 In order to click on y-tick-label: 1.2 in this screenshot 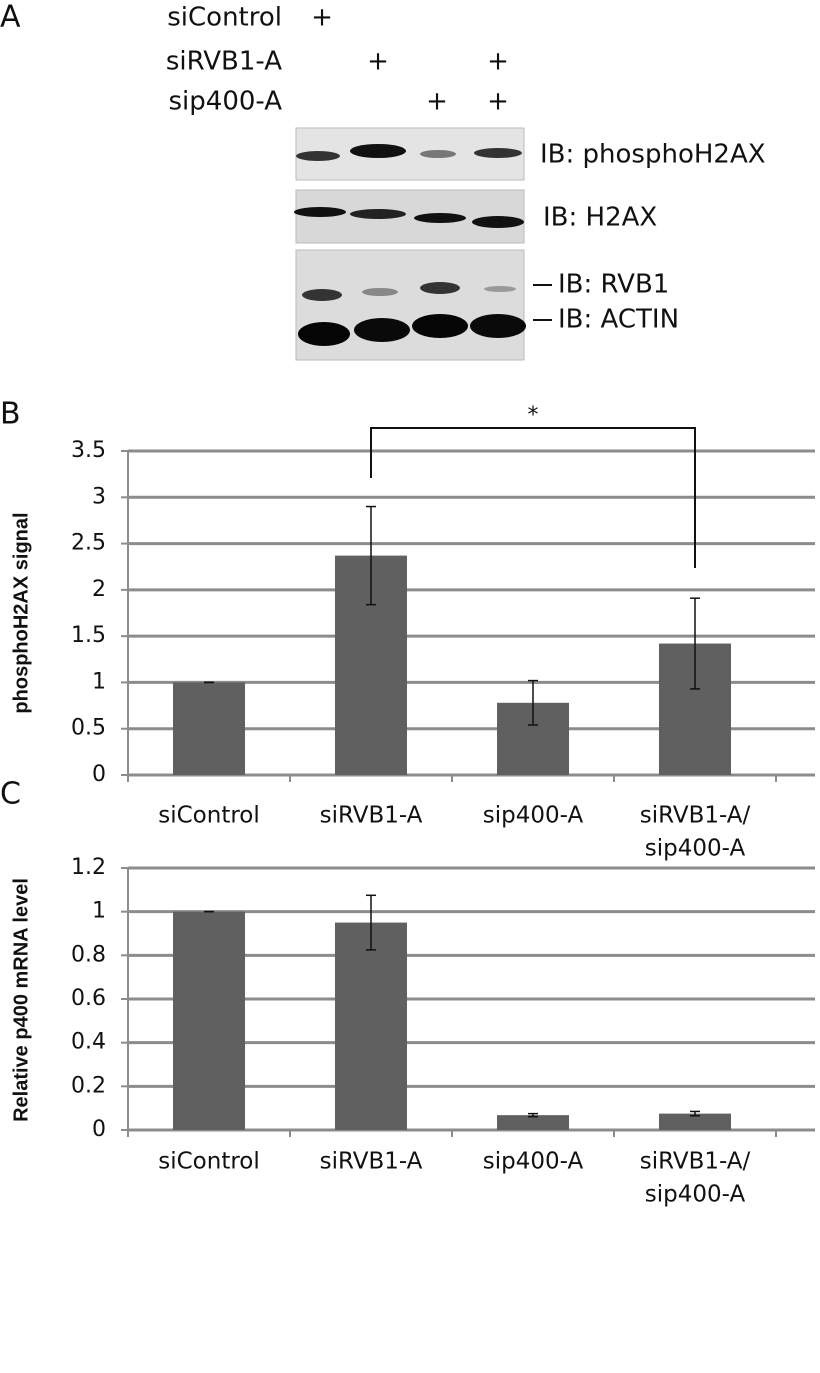, I will do `click(88, 867)`.